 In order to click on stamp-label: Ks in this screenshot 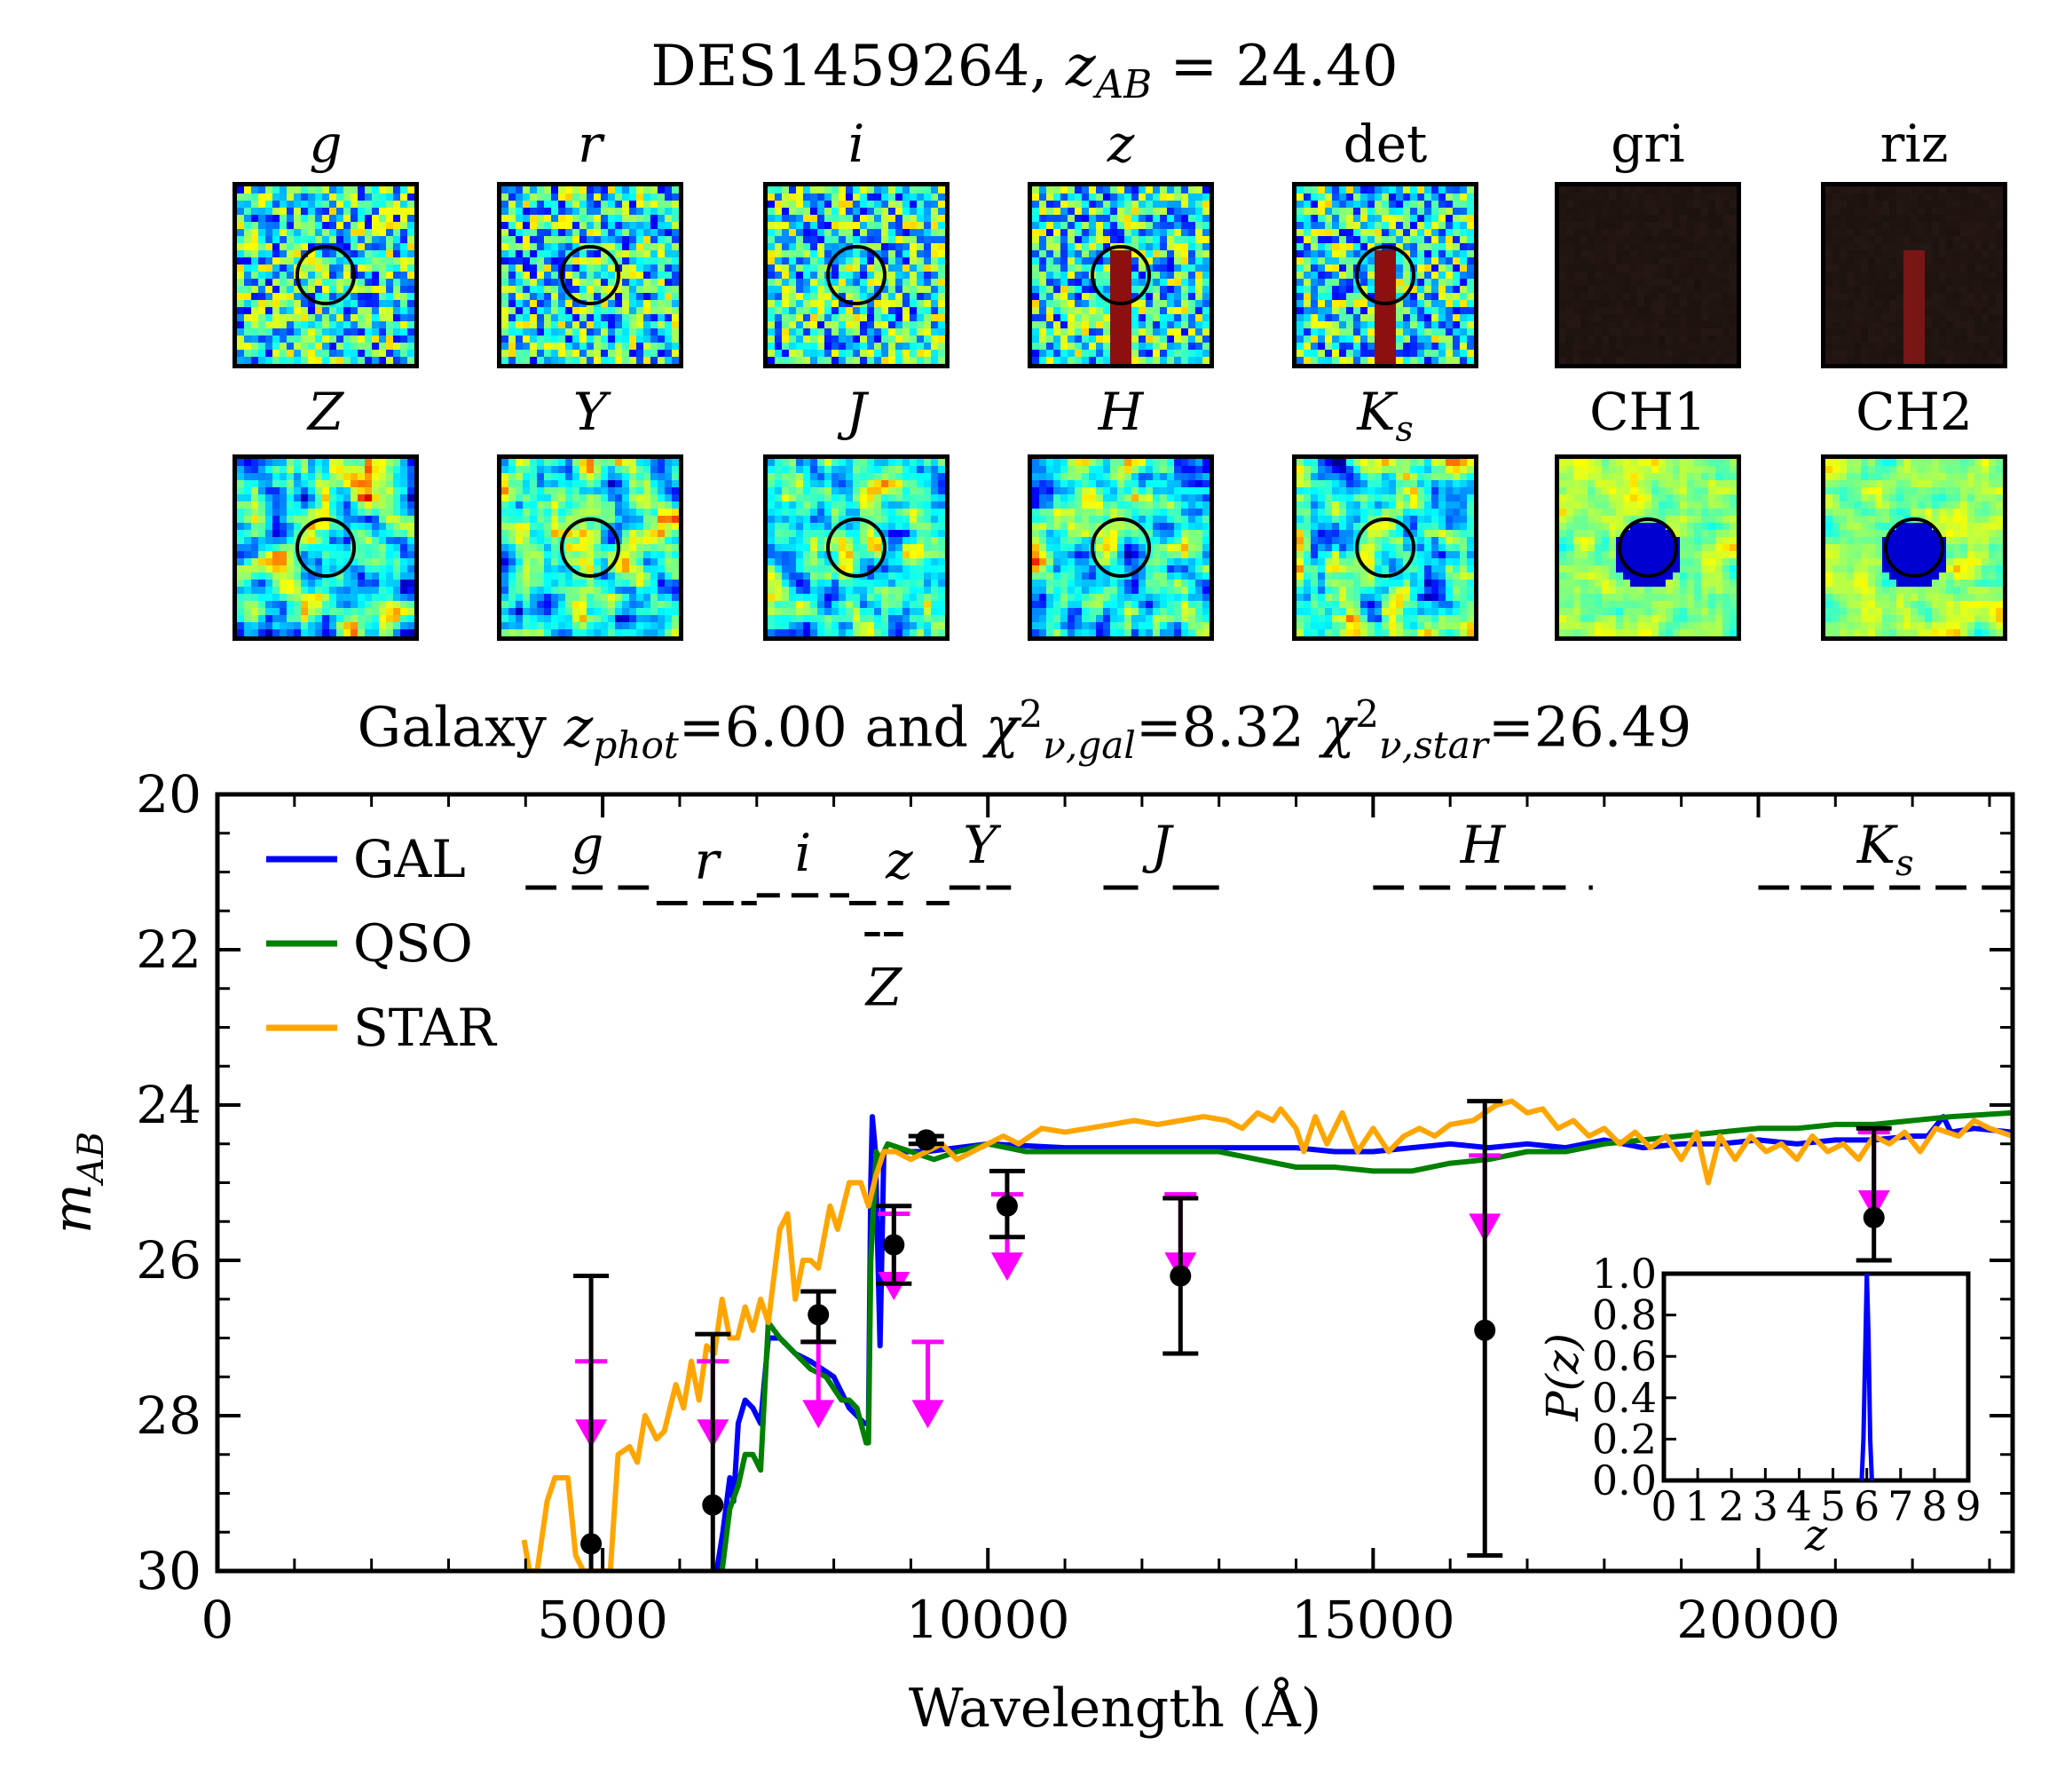, I will do `click(1385, 416)`.